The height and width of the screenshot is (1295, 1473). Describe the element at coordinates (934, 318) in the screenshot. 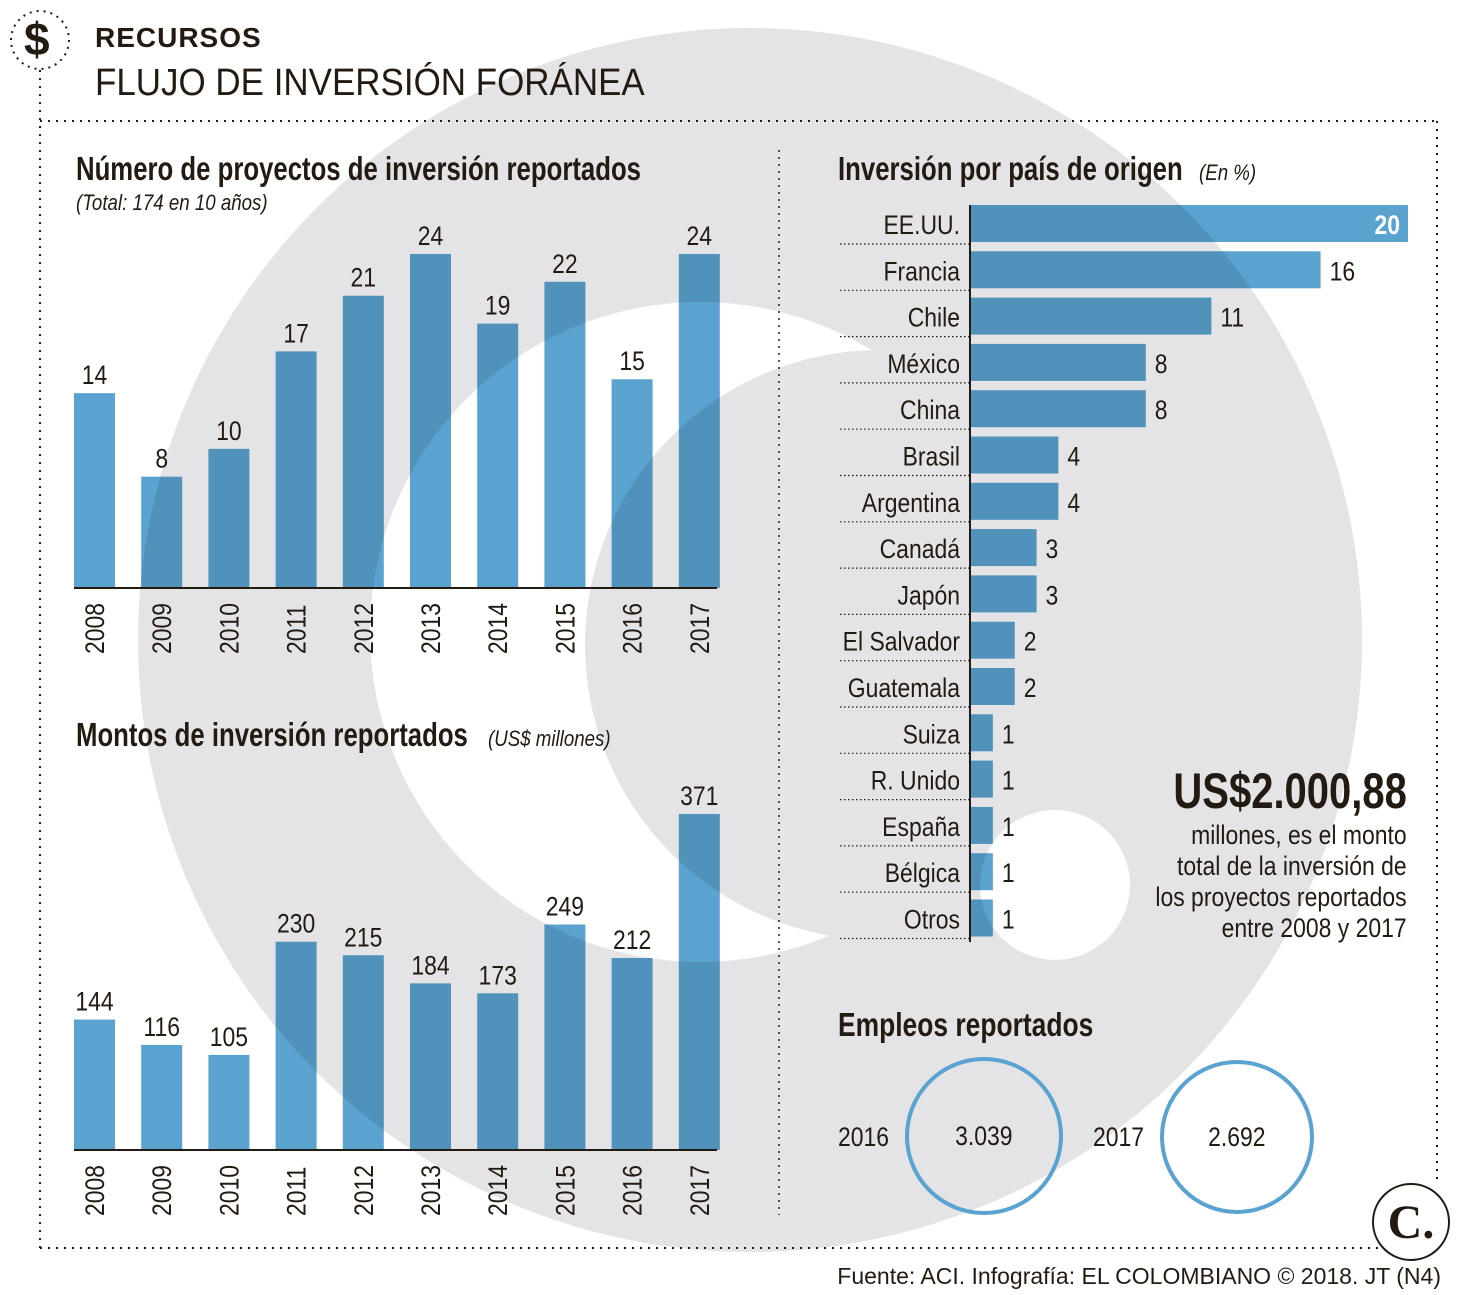

I see `category-label: Chile` at that location.